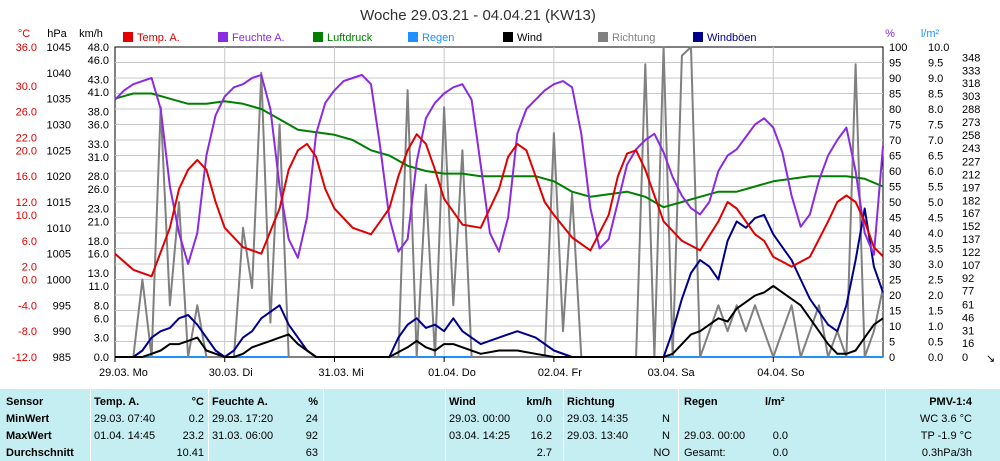  Describe the element at coordinates (340, 373) in the screenshot. I see `x-tick-label: 31.03. Mi` at that location.